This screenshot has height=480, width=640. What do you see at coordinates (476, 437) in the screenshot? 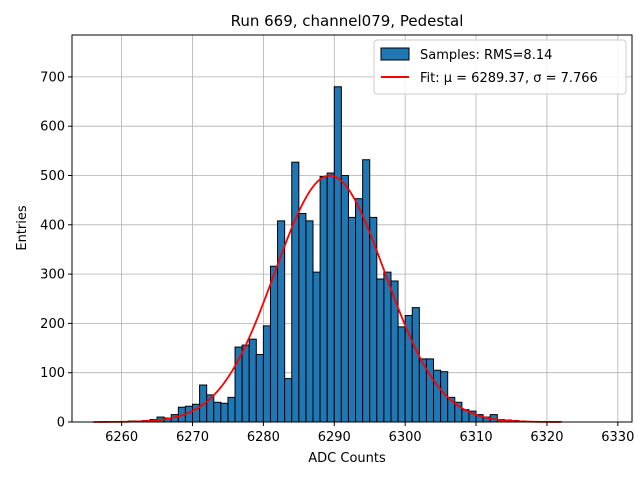
I see `x-tick-label: 6310` at bounding box center [476, 437].